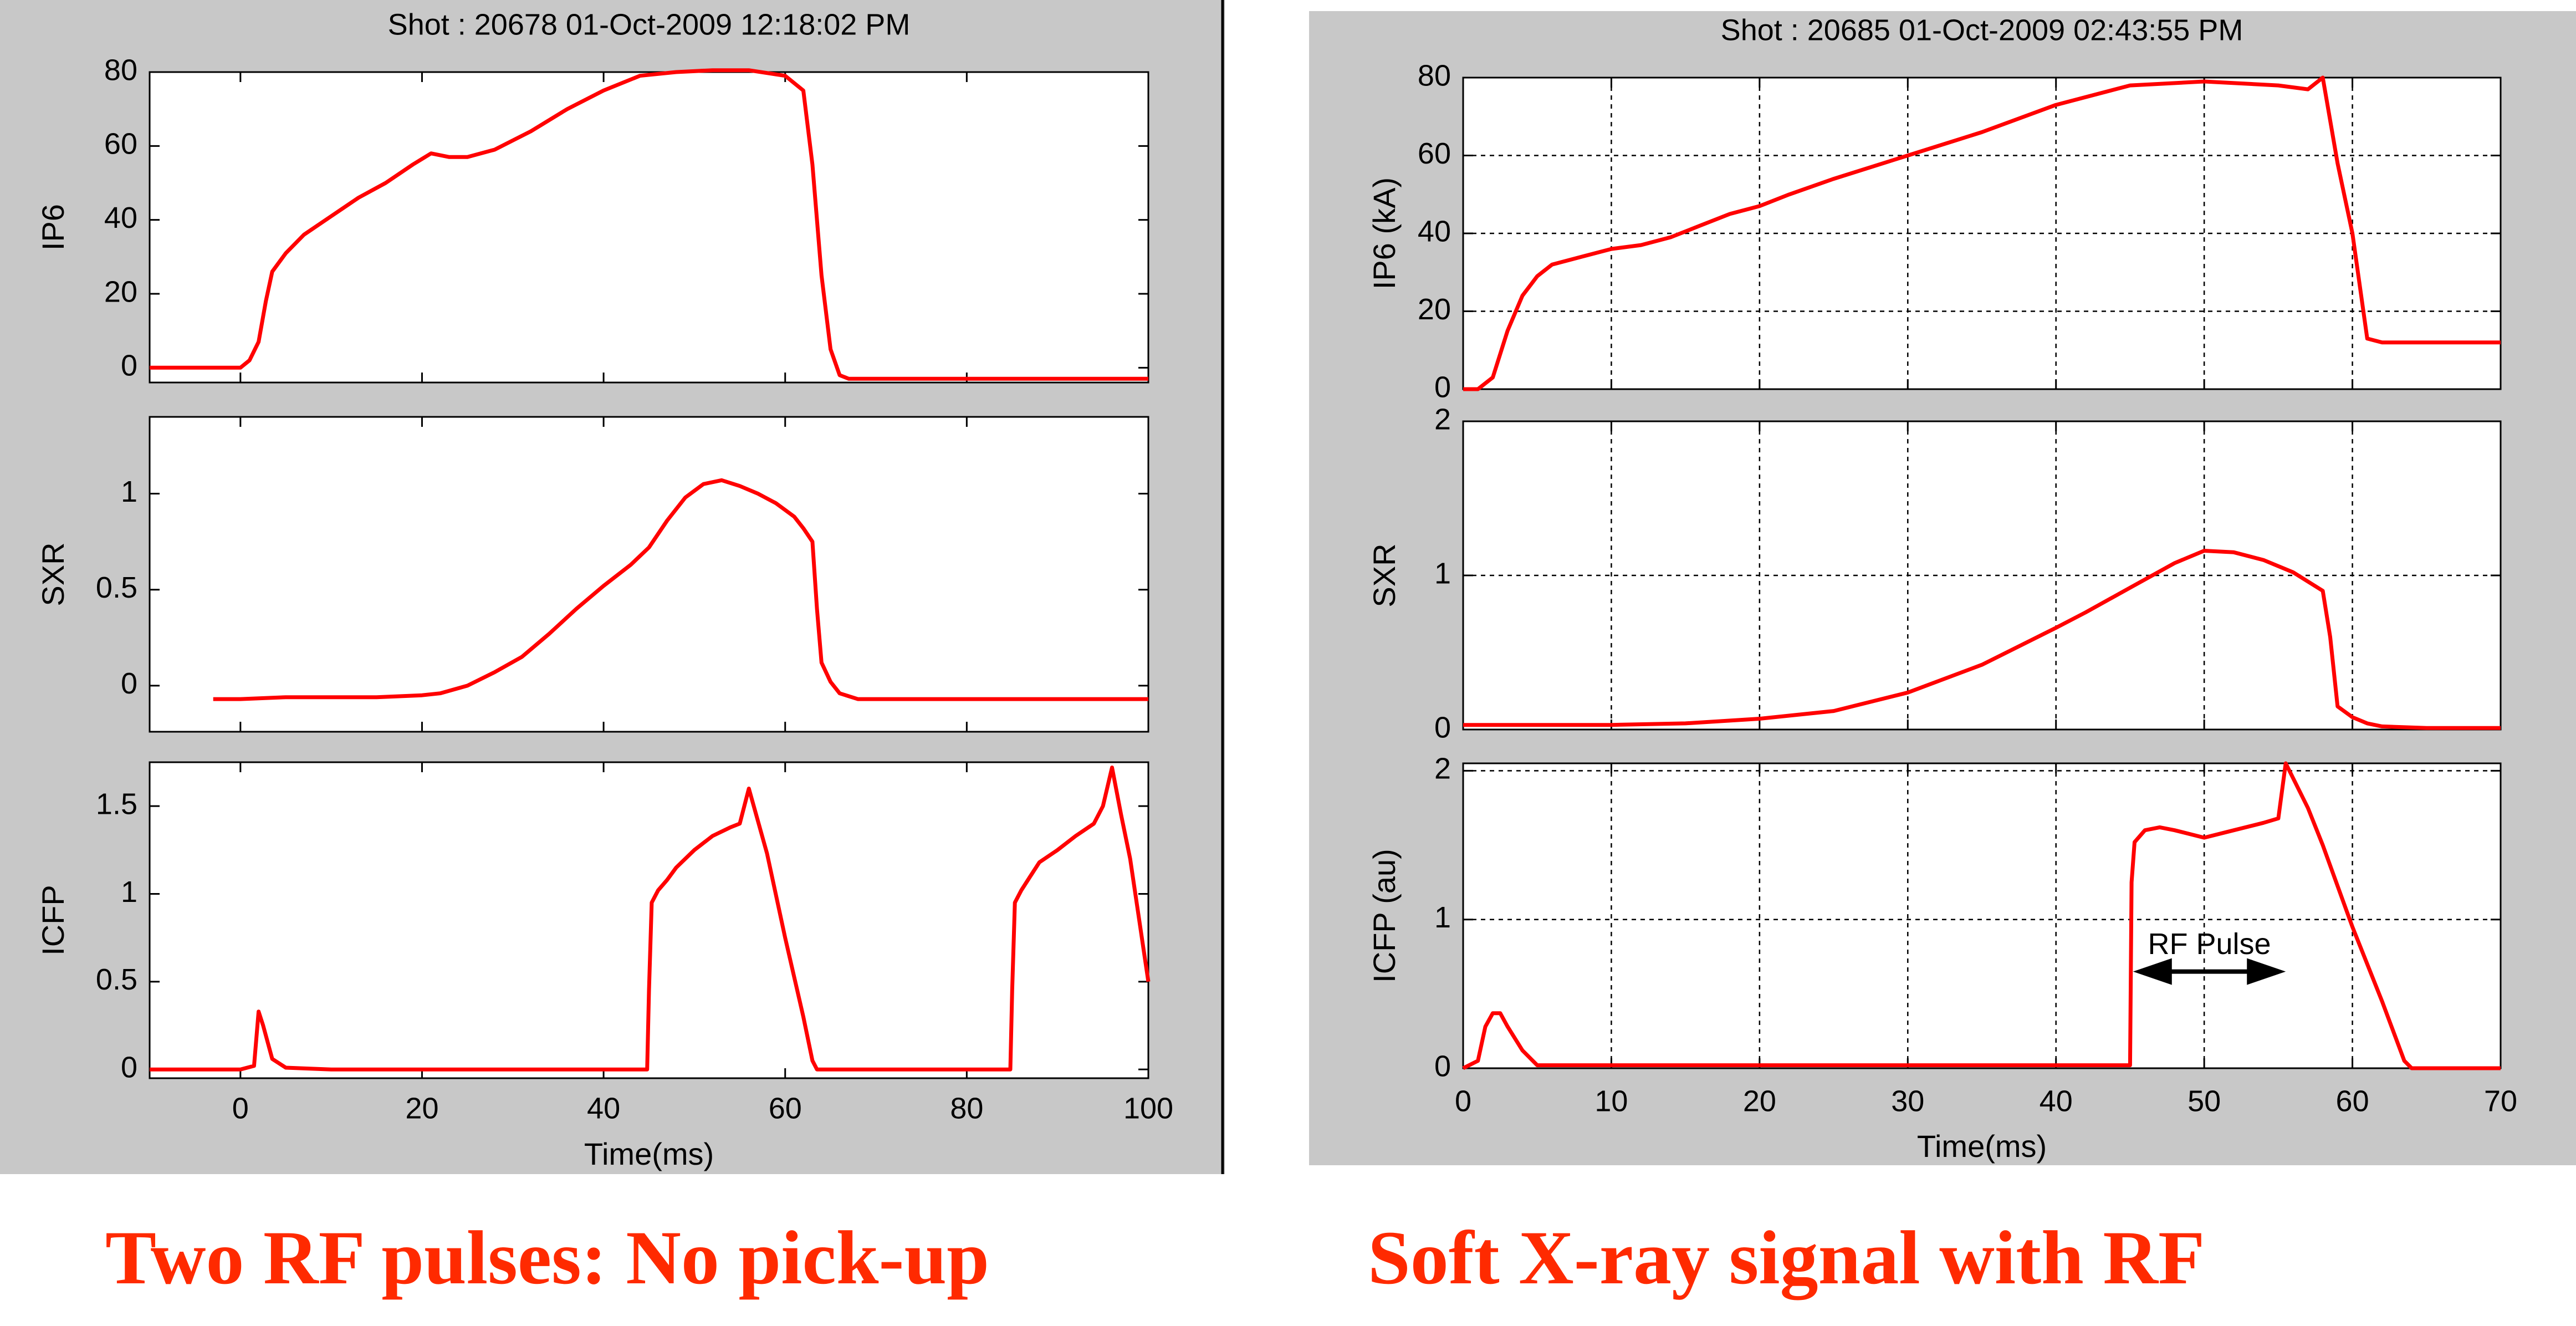 This screenshot has height=1326, width=2576. I want to click on left-subplot-1-ylabel: IP6, so click(52, 227).